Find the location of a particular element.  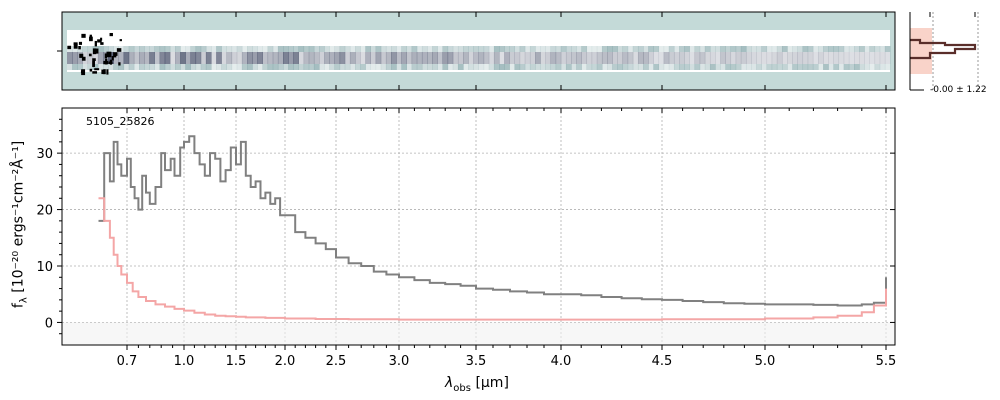

x-tick-label: 3.0 is located at coordinates (399, 361).